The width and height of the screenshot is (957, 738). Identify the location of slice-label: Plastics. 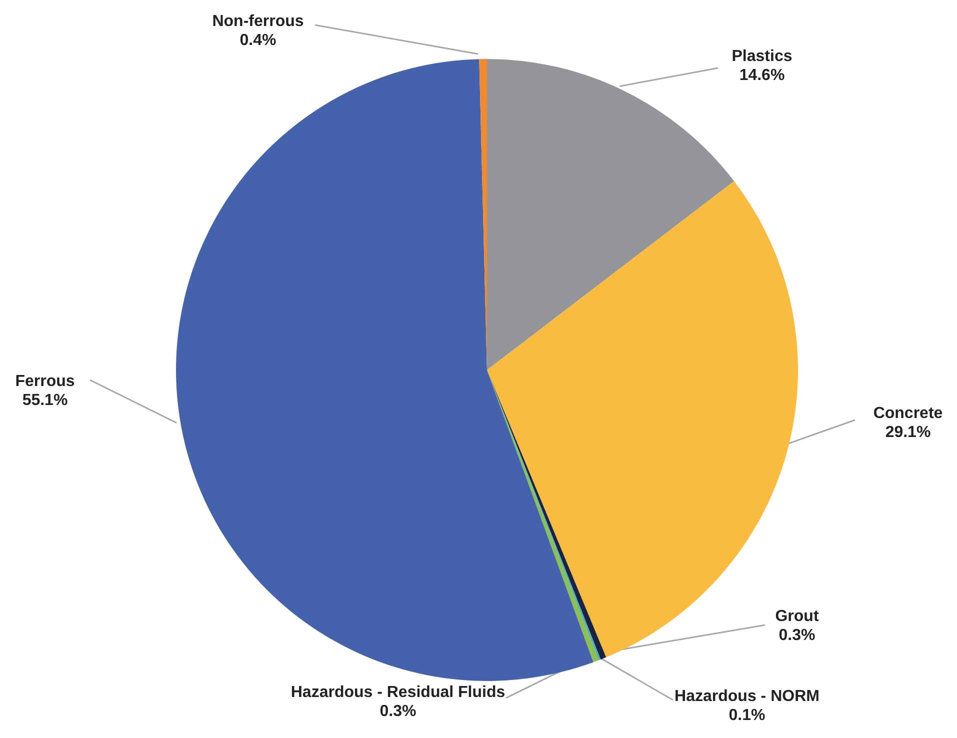
(762, 56).